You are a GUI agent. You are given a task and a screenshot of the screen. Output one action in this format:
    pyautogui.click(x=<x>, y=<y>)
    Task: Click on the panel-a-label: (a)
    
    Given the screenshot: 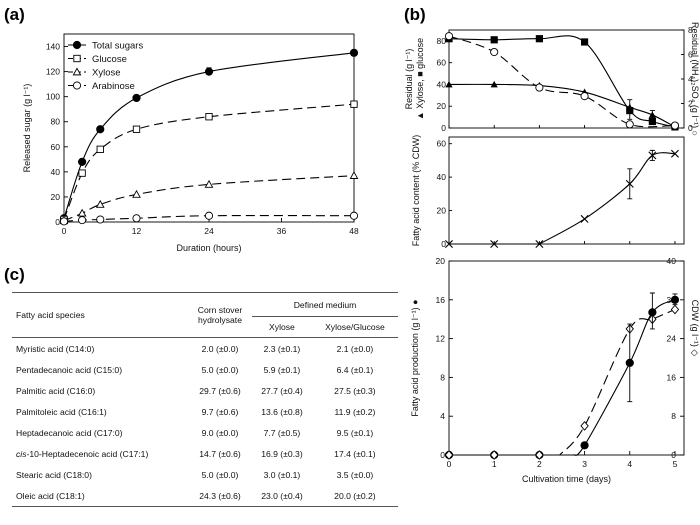 What is the action you would take?
    pyautogui.click(x=14, y=14)
    